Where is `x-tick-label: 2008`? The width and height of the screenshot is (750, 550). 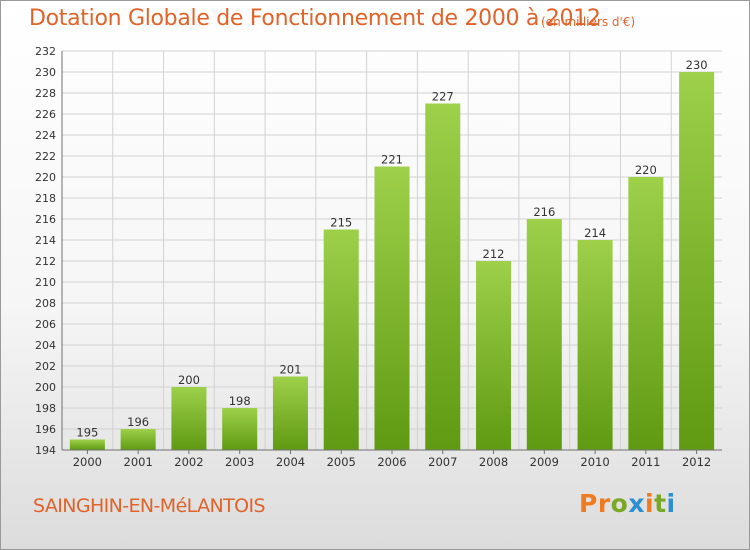
x-tick-label: 2008 is located at coordinates (493, 462).